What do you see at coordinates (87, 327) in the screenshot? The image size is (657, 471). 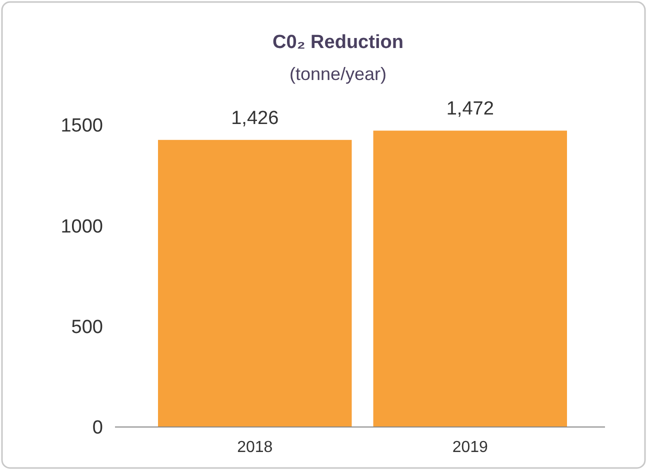 I see `y-tick-label: 500` at bounding box center [87, 327].